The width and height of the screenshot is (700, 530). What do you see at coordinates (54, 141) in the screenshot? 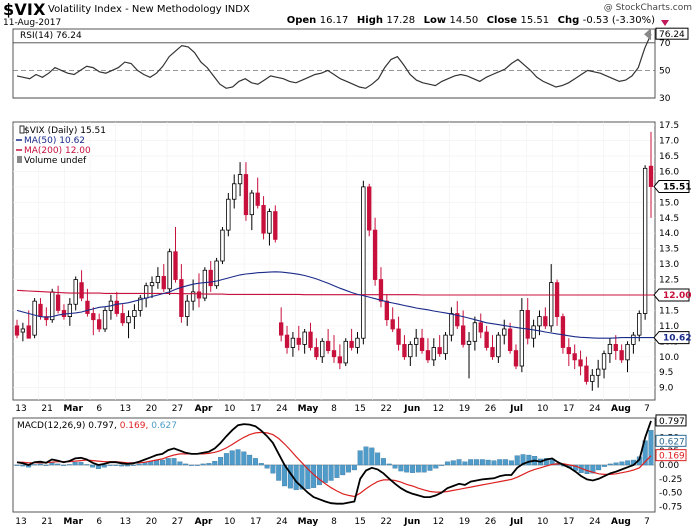
I see `price-legend-entry: MA(50) 10.62` at bounding box center [54, 141].